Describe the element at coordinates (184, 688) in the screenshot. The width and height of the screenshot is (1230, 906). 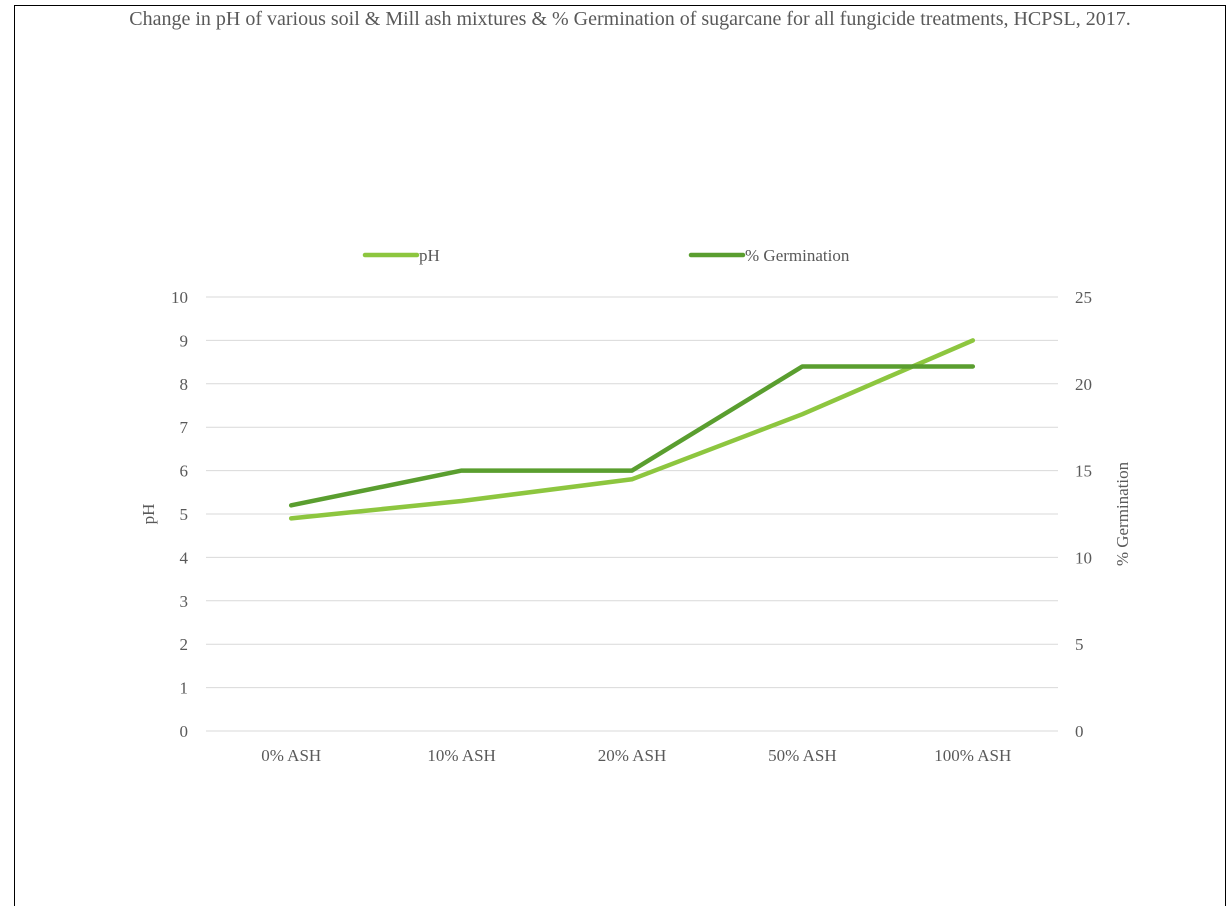
I see `y-tick-label: 1` at that location.